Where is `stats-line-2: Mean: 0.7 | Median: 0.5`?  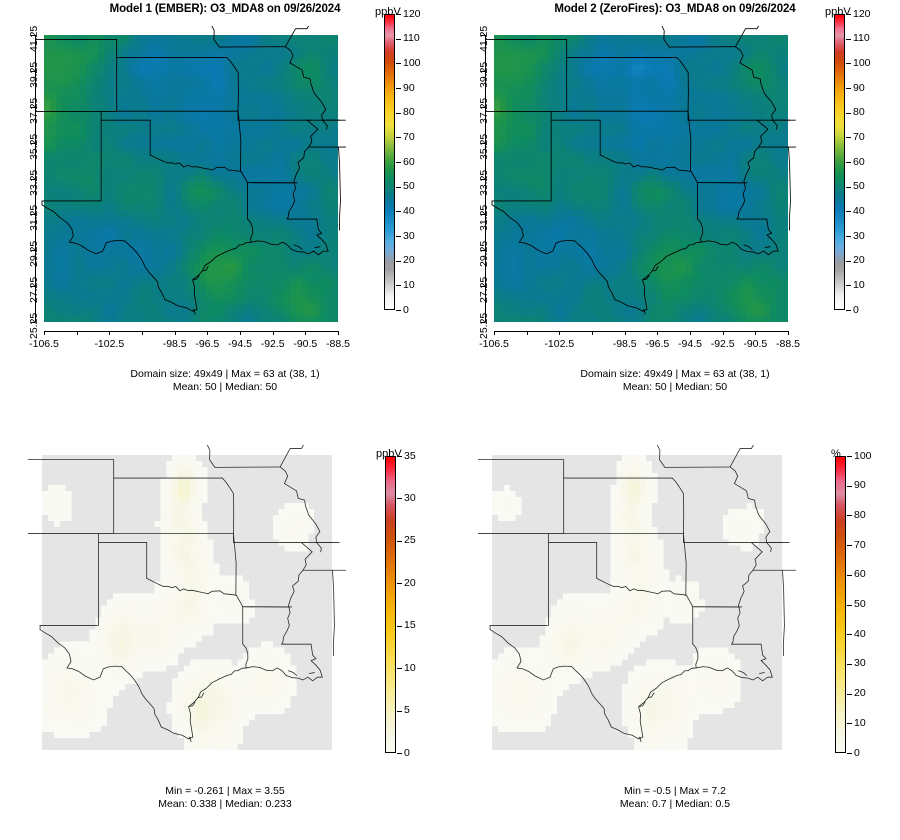
stats-line-2: Mean: 0.7 | Median: 0.5 is located at coordinates (675, 803).